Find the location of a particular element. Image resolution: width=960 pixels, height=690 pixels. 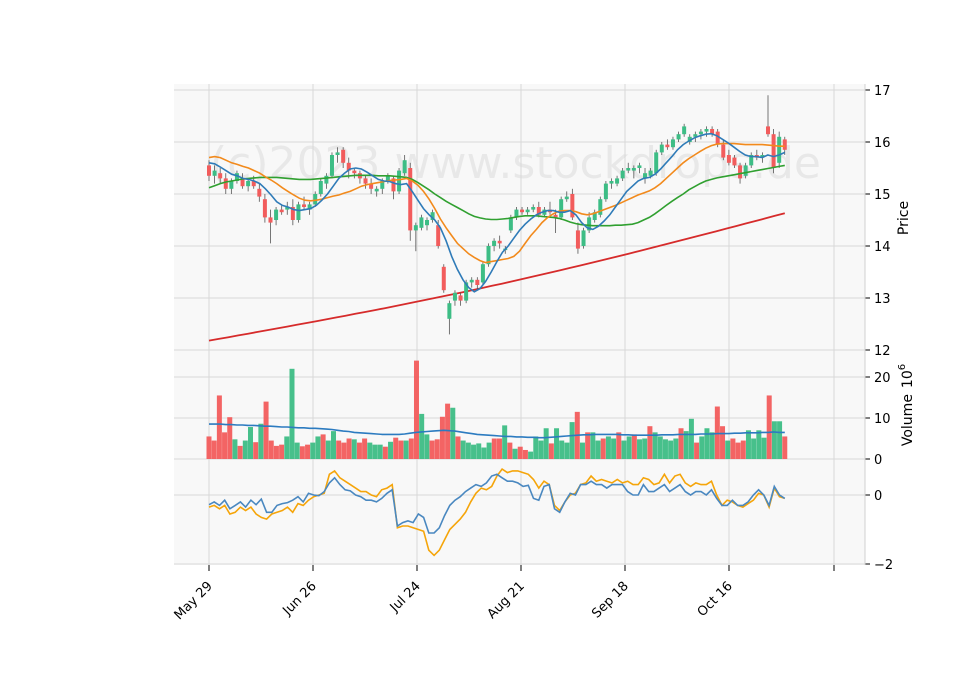

watermark: (c)2023 www.stockdrops.de is located at coordinates (515, 163).